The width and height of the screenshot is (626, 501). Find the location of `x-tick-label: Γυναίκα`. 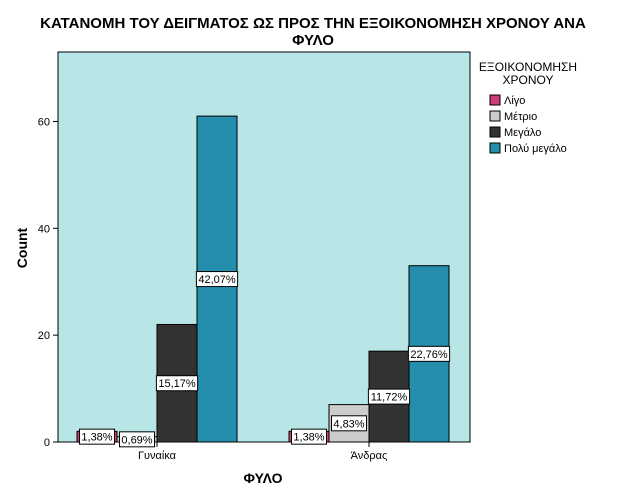

x-tick-label: Γυναίκα is located at coordinates (157, 456).